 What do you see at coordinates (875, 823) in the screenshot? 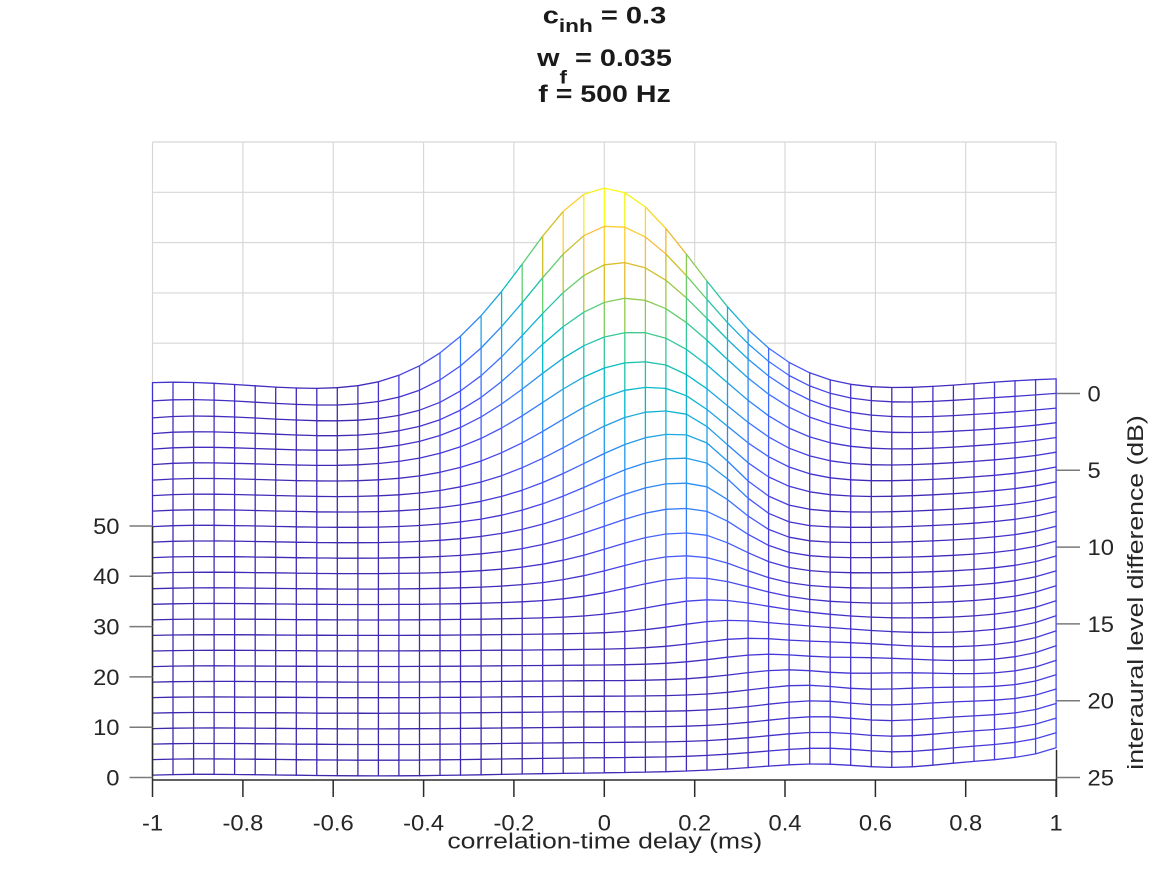
I see `svg-text: 0.6` at bounding box center [875, 823].